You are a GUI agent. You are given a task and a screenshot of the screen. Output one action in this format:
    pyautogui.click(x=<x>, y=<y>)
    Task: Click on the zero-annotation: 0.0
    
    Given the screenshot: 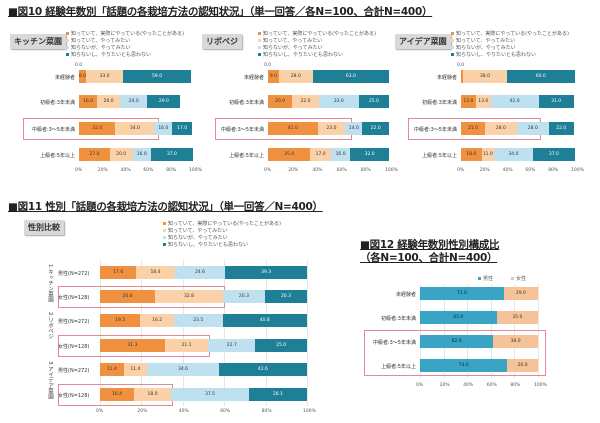 What is the action you would take?
    pyautogui.click(x=79, y=65)
    